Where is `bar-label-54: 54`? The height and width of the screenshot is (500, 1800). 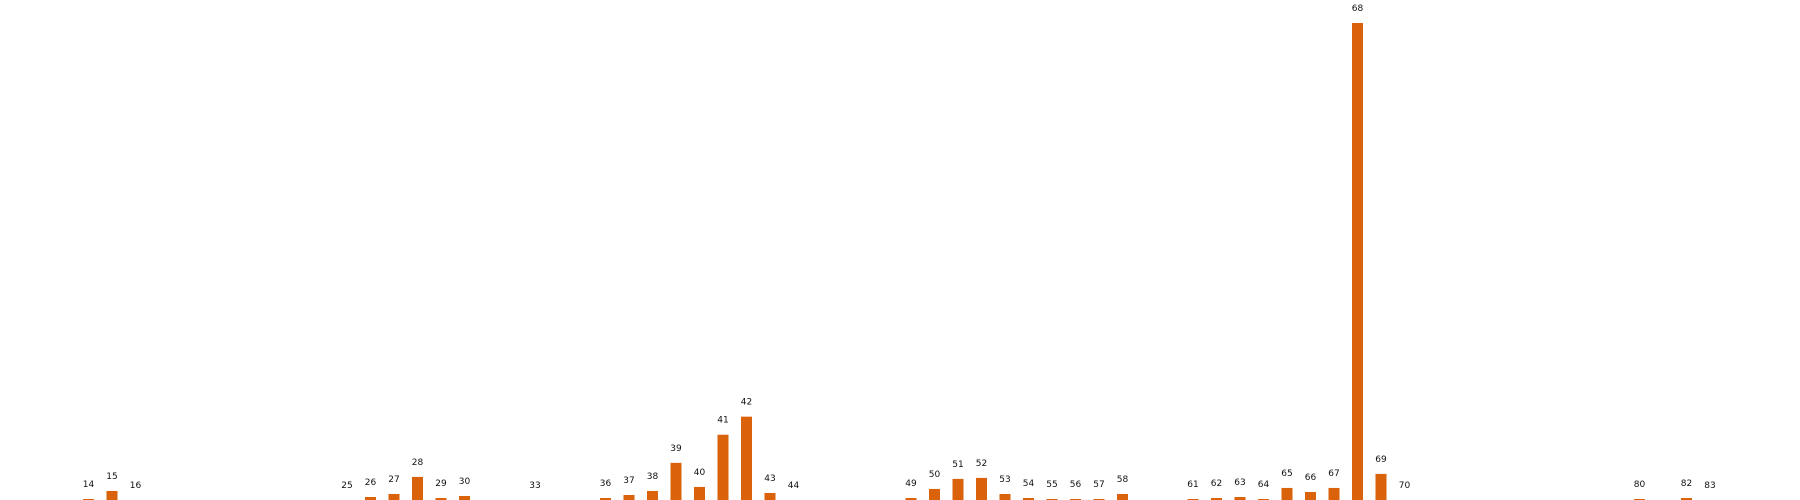 bar-label-54: 54 is located at coordinates (1029, 484).